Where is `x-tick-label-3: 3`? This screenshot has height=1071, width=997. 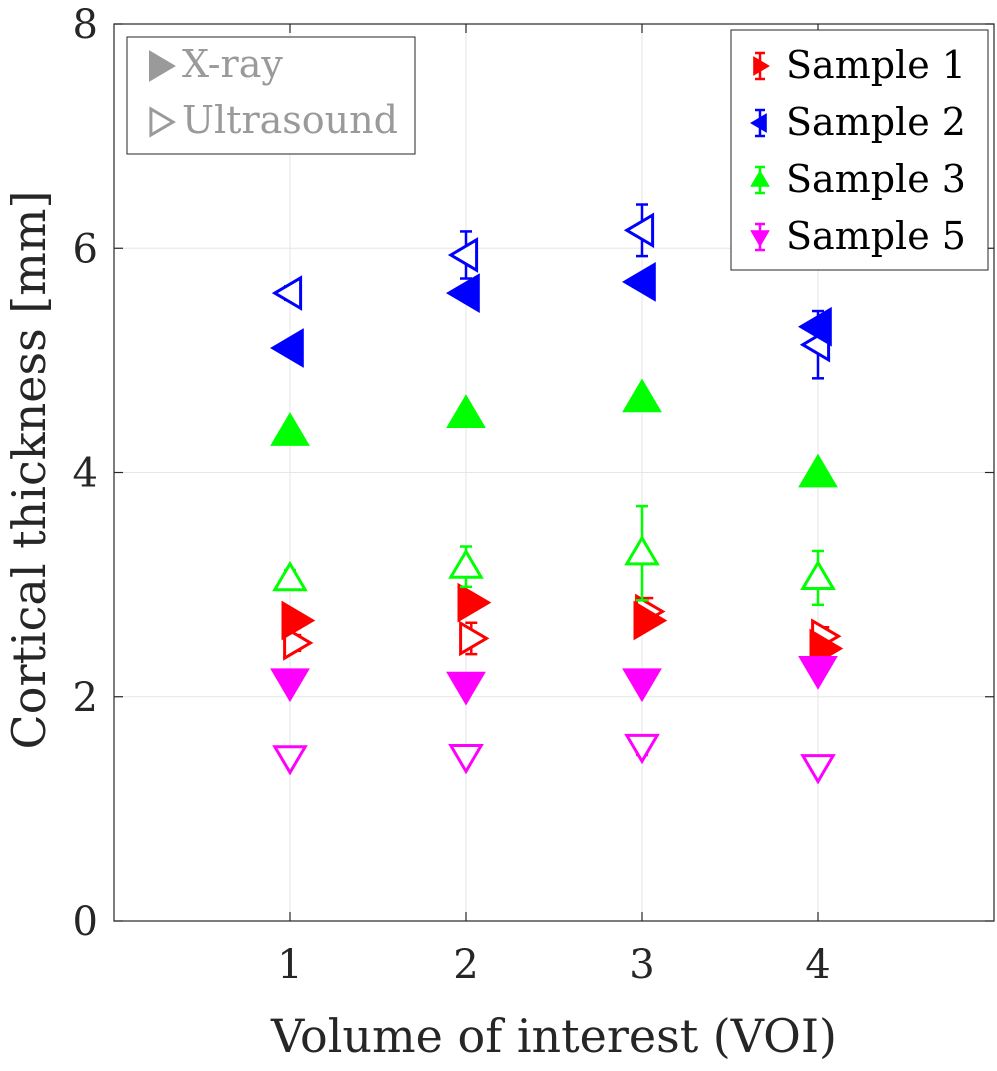
x-tick-label-3: 3 is located at coordinates (641, 965).